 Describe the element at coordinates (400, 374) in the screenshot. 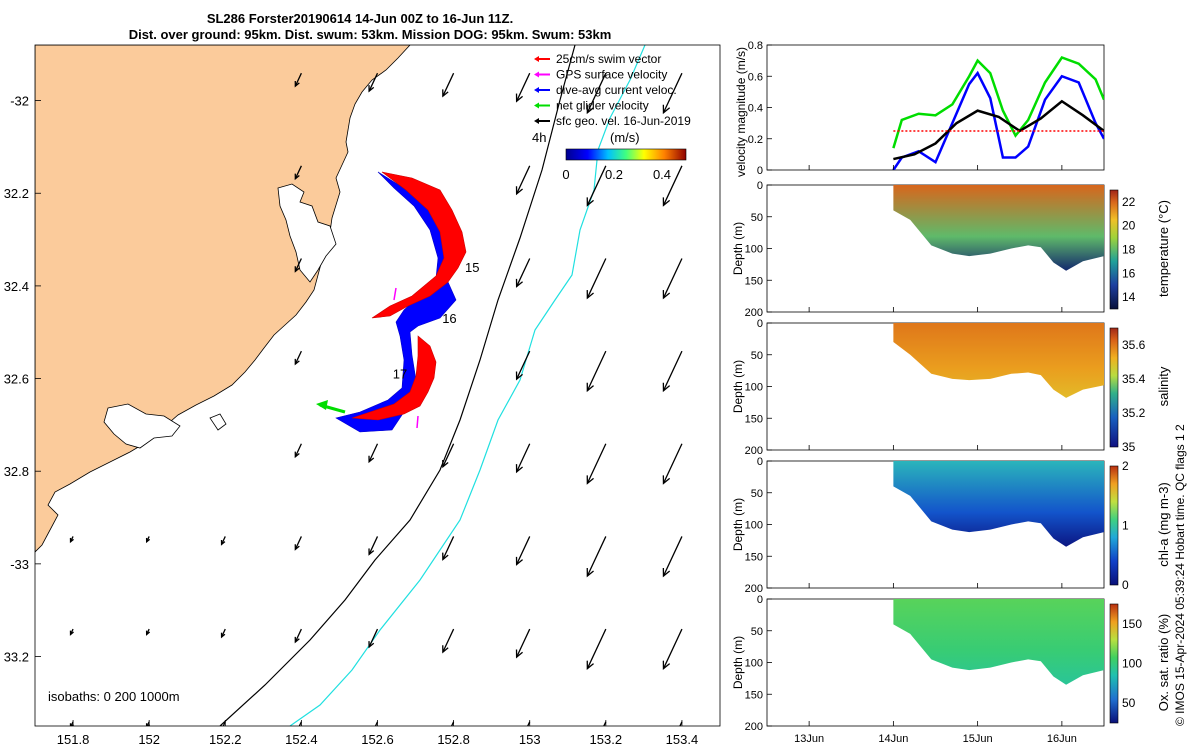

I see `day-label: 17` at that location.